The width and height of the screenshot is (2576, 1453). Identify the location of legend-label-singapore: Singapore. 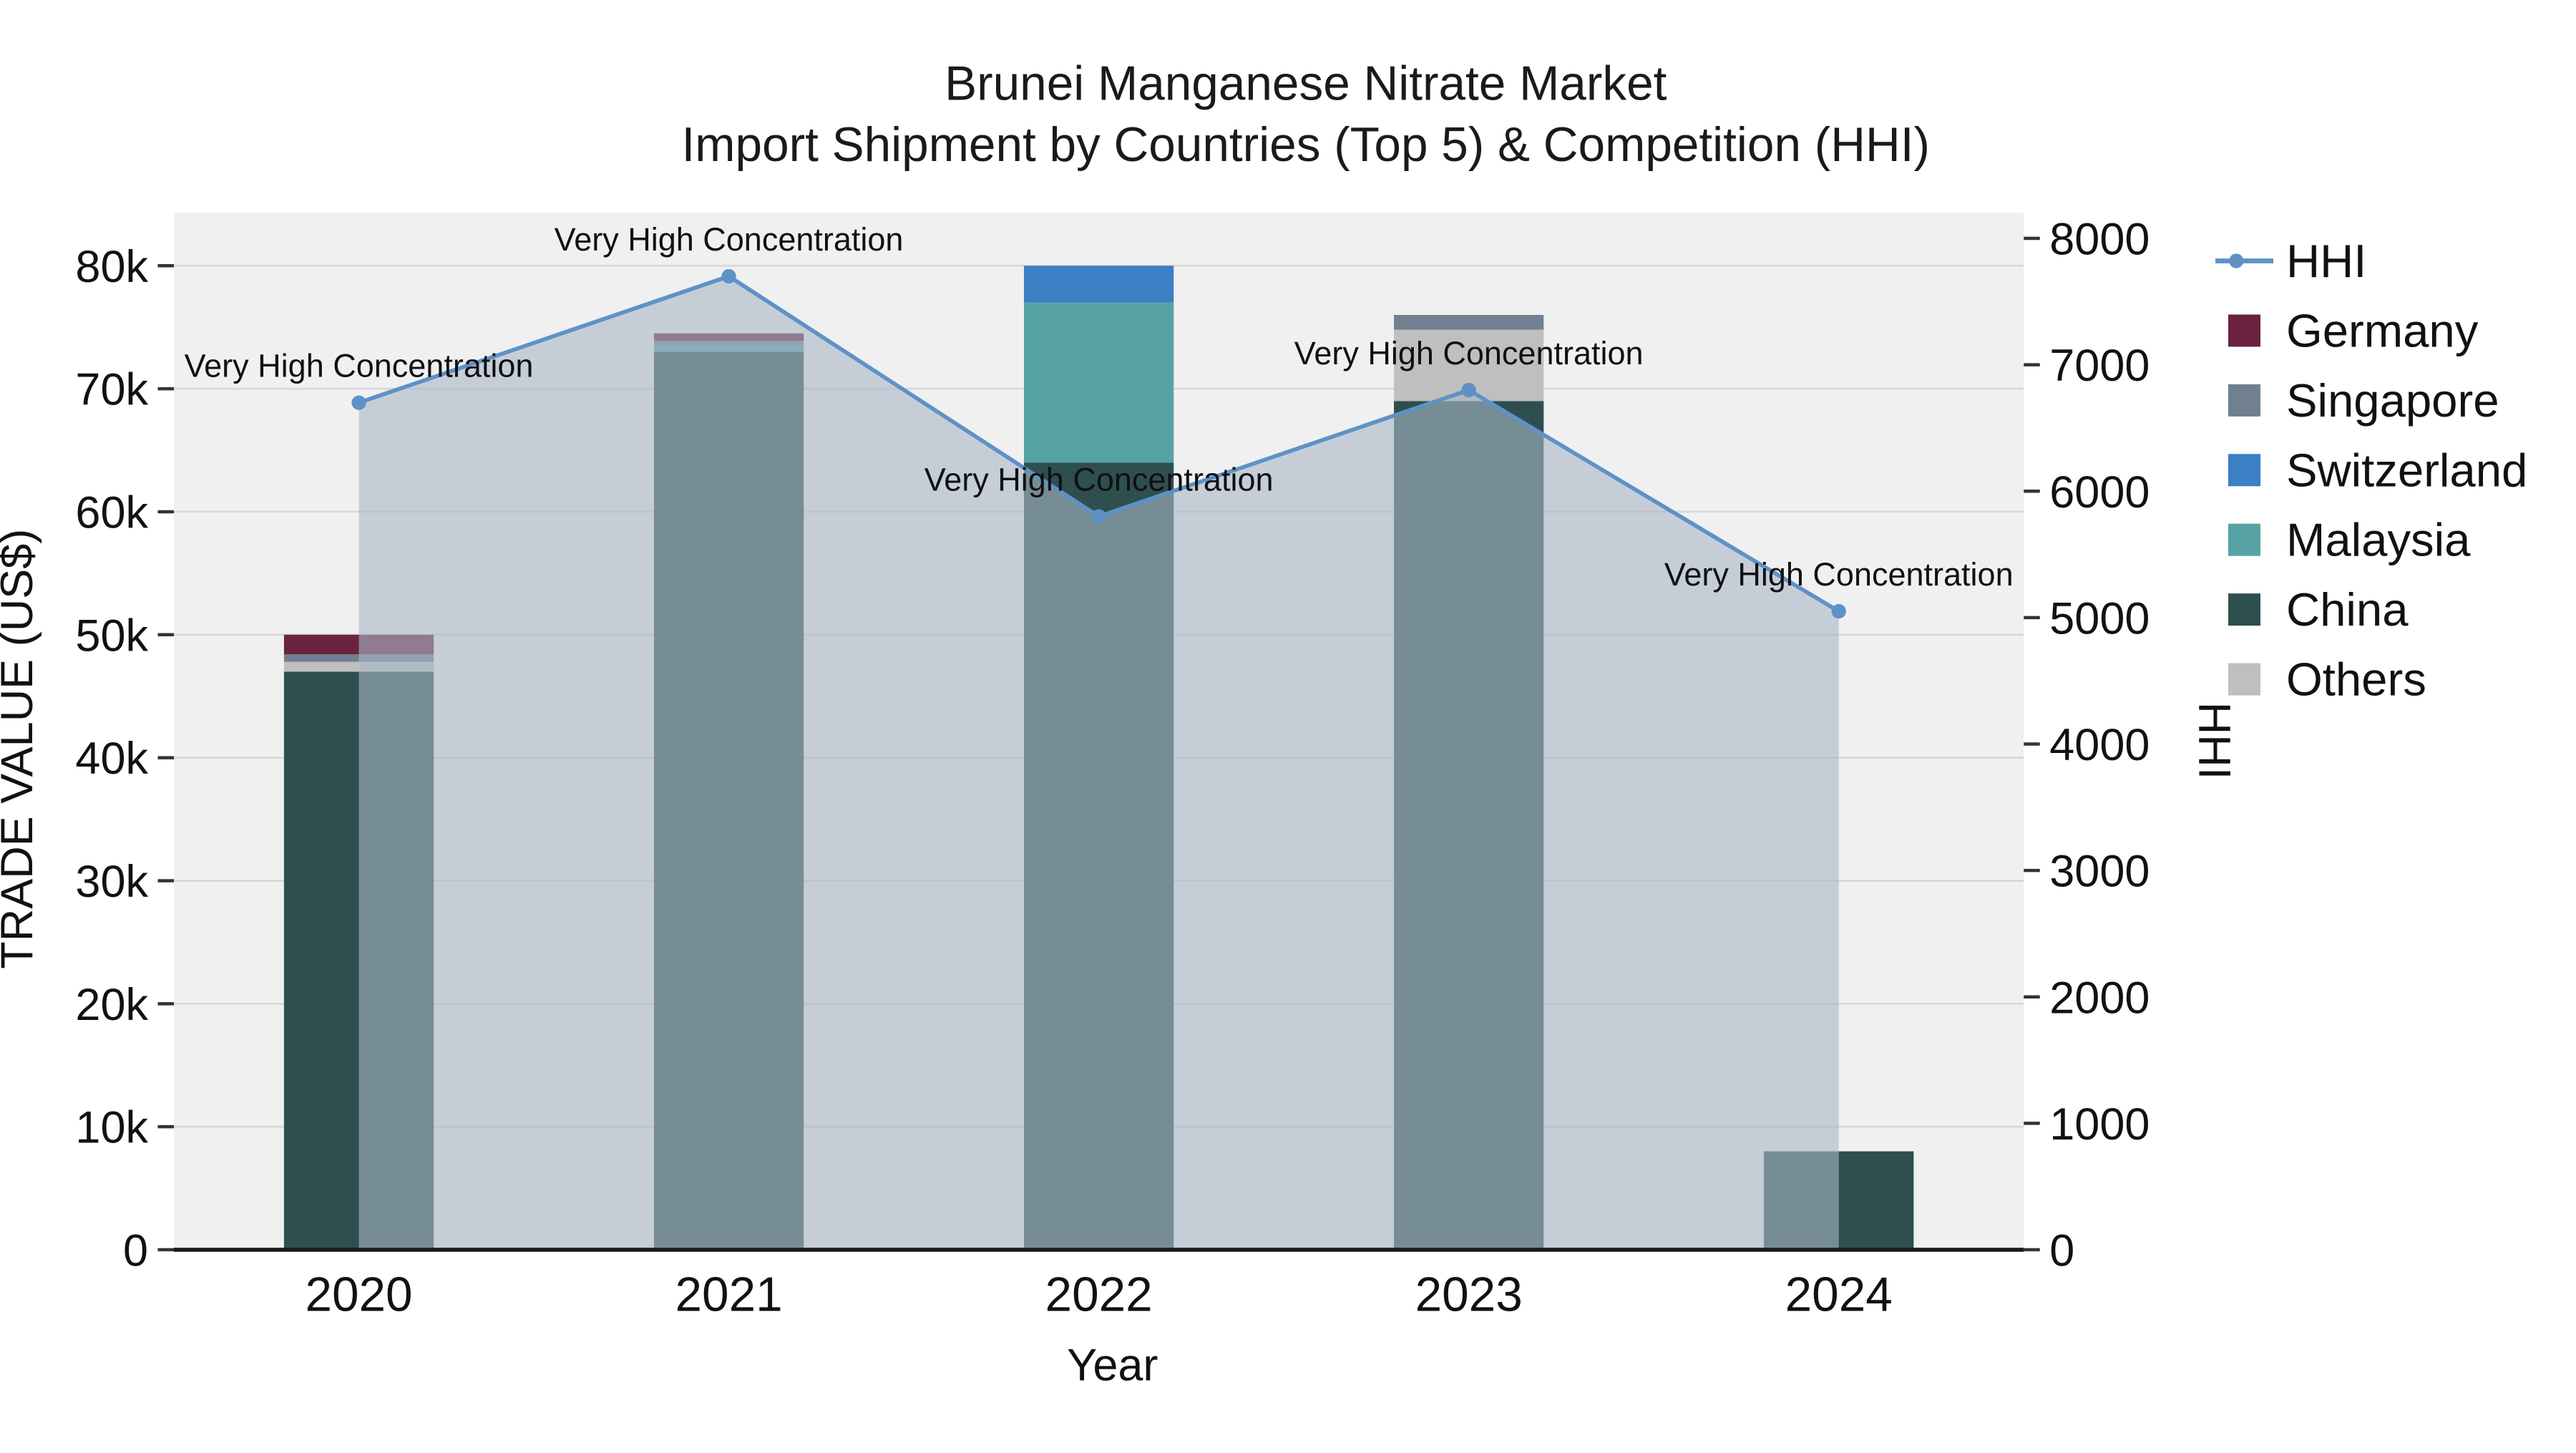
(2392, 400).